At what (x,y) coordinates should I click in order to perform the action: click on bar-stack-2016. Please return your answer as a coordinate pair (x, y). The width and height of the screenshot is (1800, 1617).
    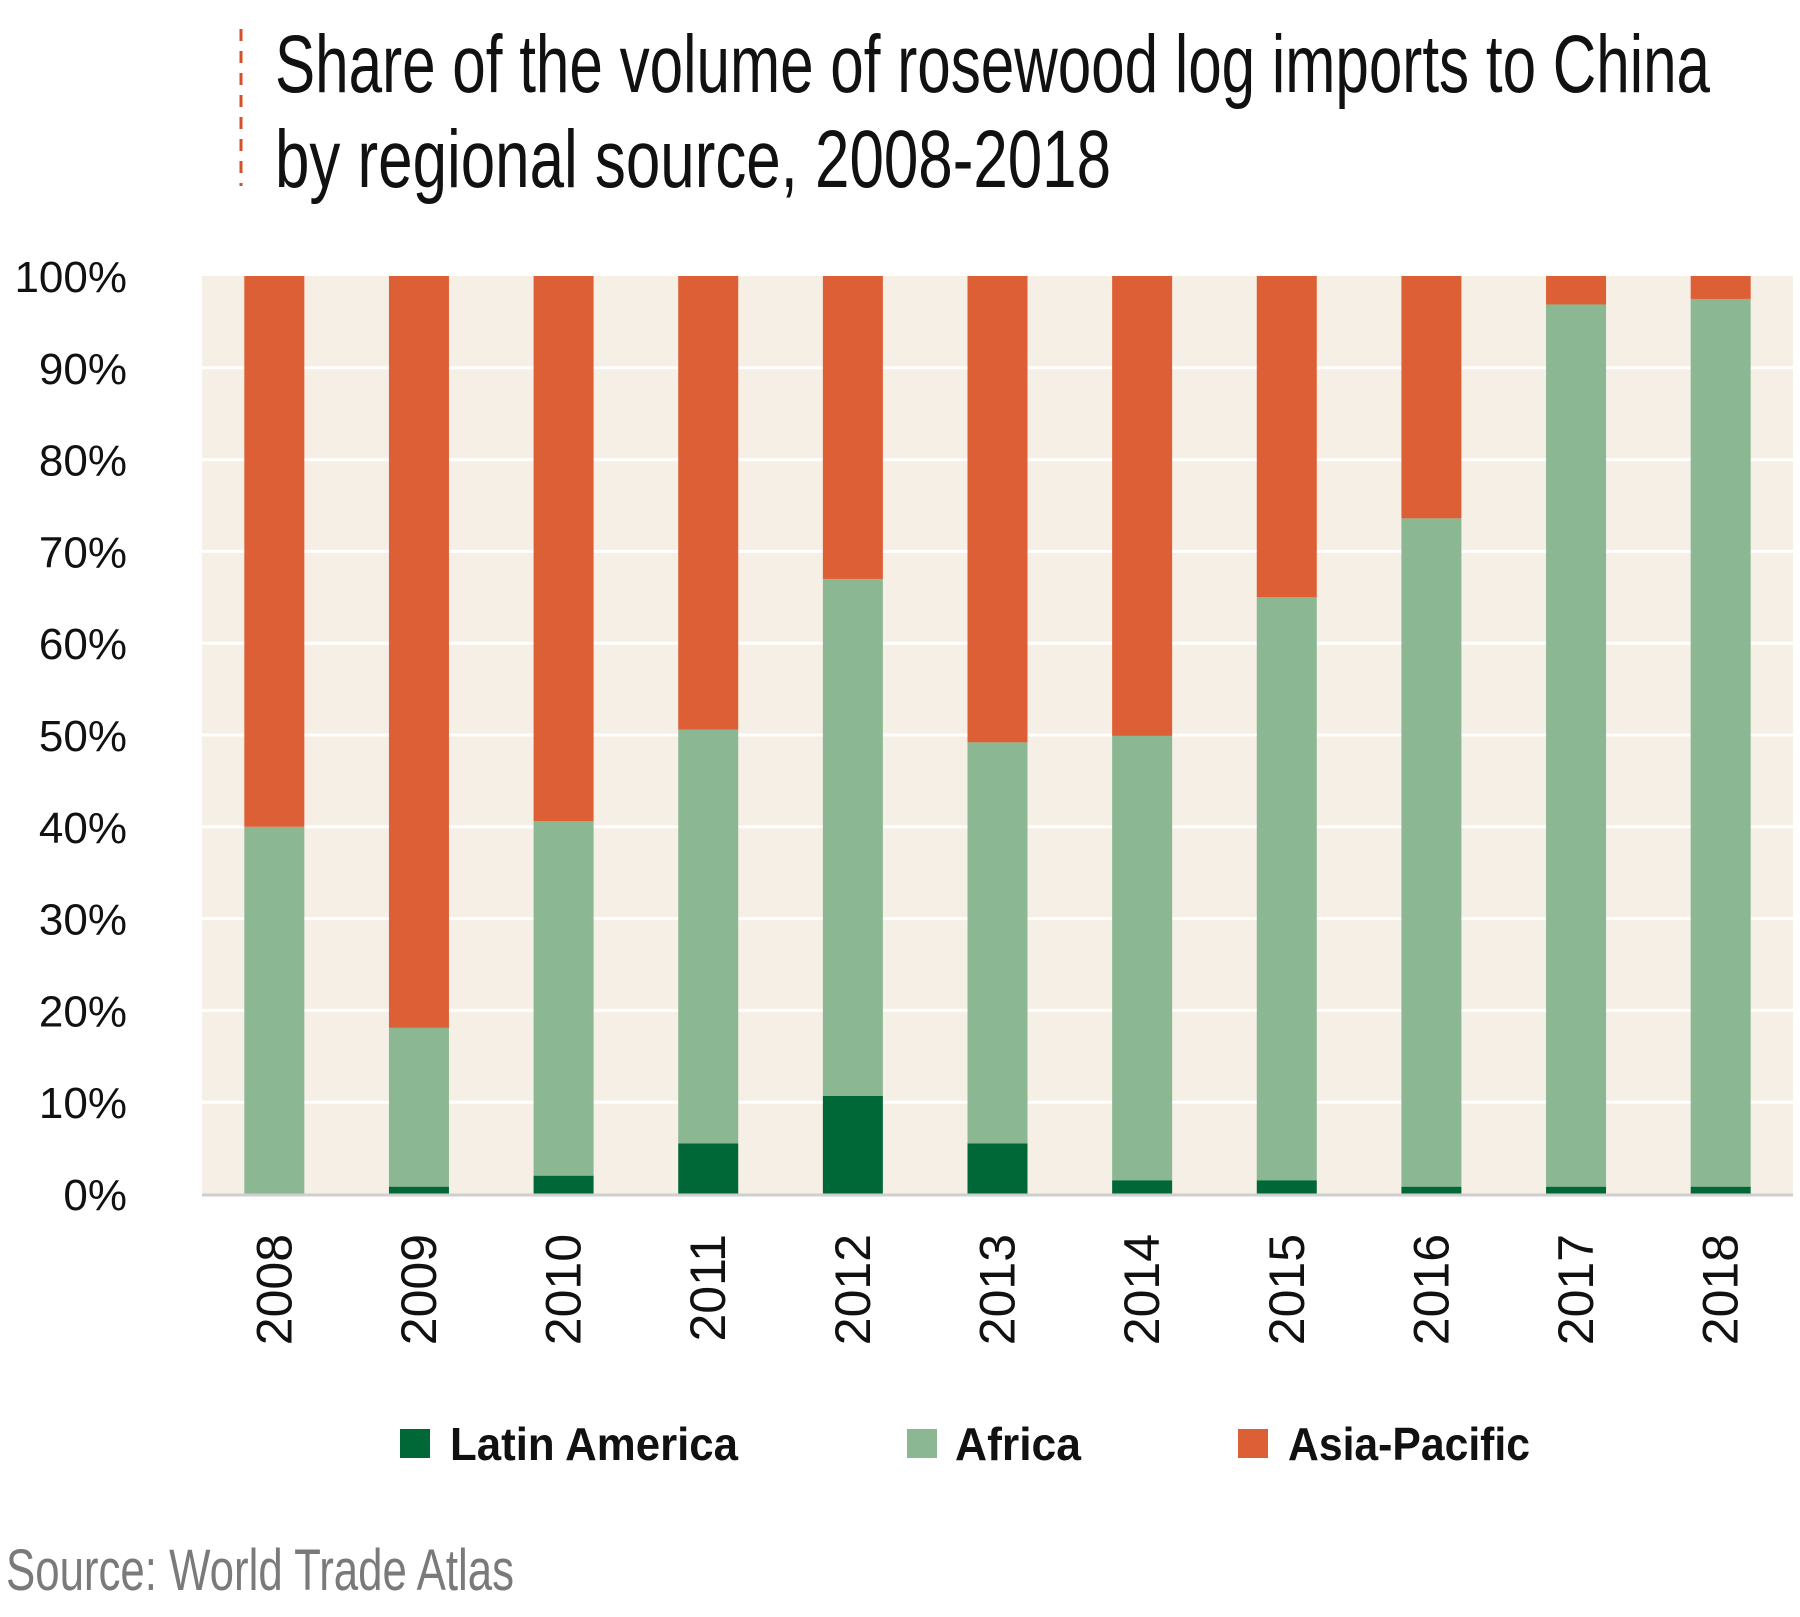
    Looking at the image, I should click on (1431, 735).